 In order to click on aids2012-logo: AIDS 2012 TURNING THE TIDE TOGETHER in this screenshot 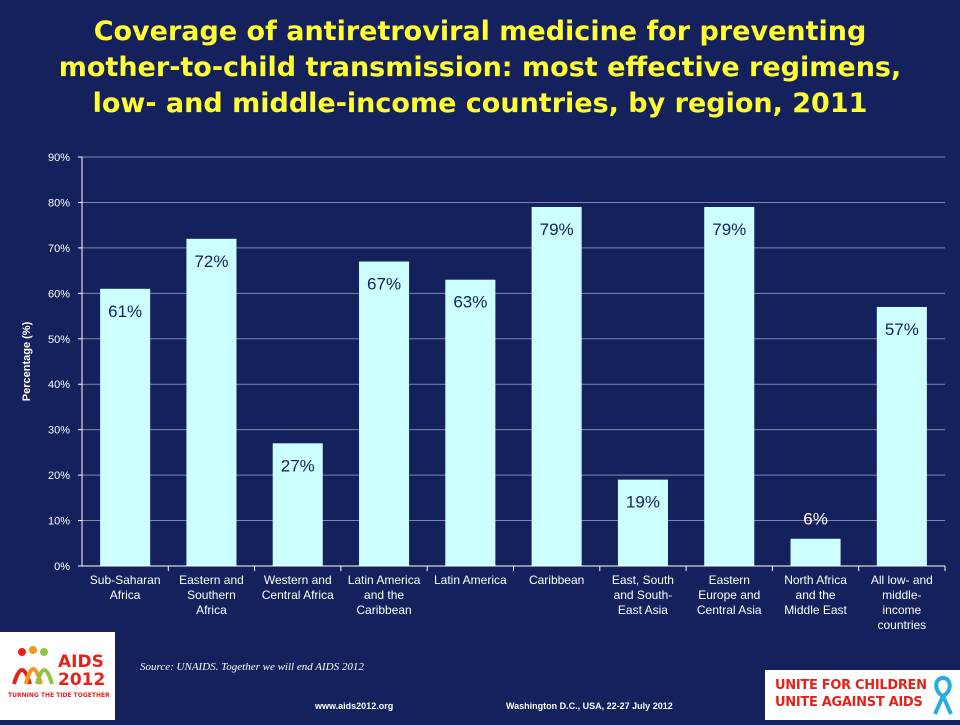, I will do `click(57, 676)`.